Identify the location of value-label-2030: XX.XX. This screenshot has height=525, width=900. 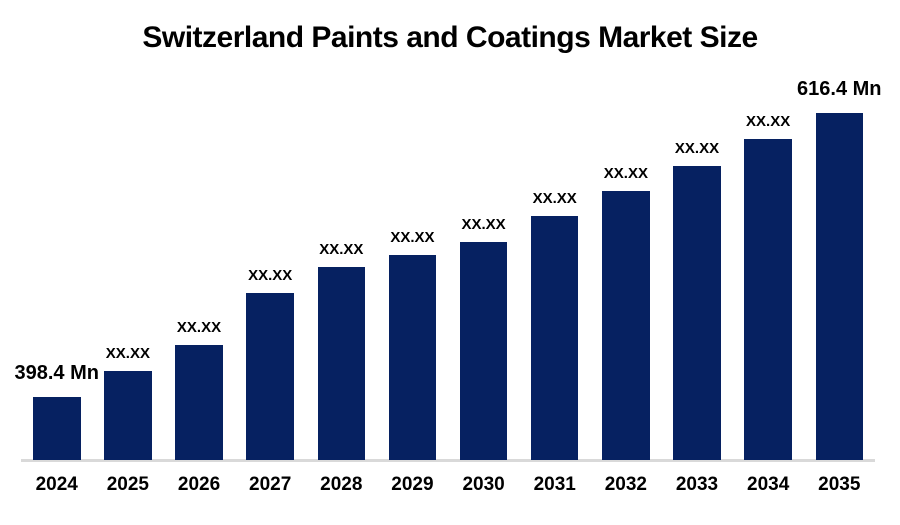
(483, 224).